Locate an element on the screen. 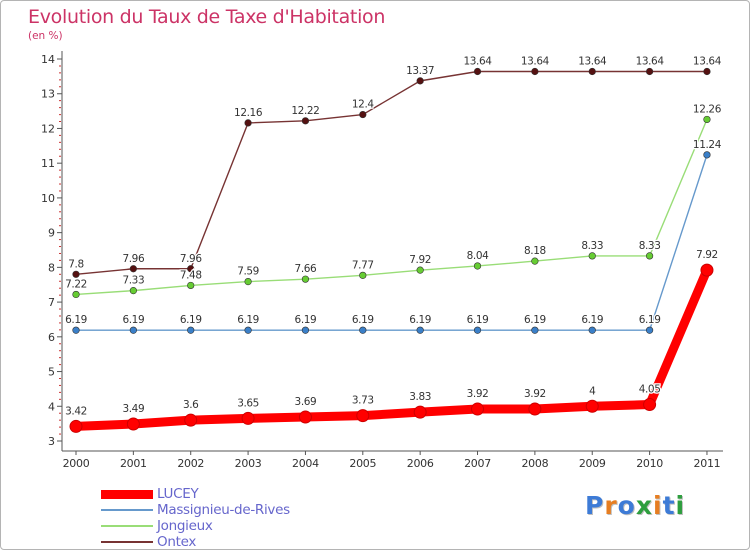 The height and width of the screenshot is (550, 750). x-tick-label: 2006 is located at coordinates (420, 463).